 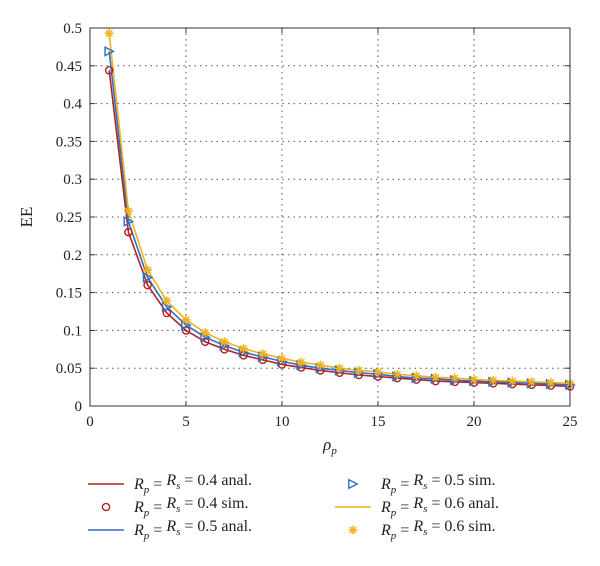 What do you see at coordinates (90, 422) in the screenshot?
I see `x-tick-label: 0` at bounding box center [90, 422].